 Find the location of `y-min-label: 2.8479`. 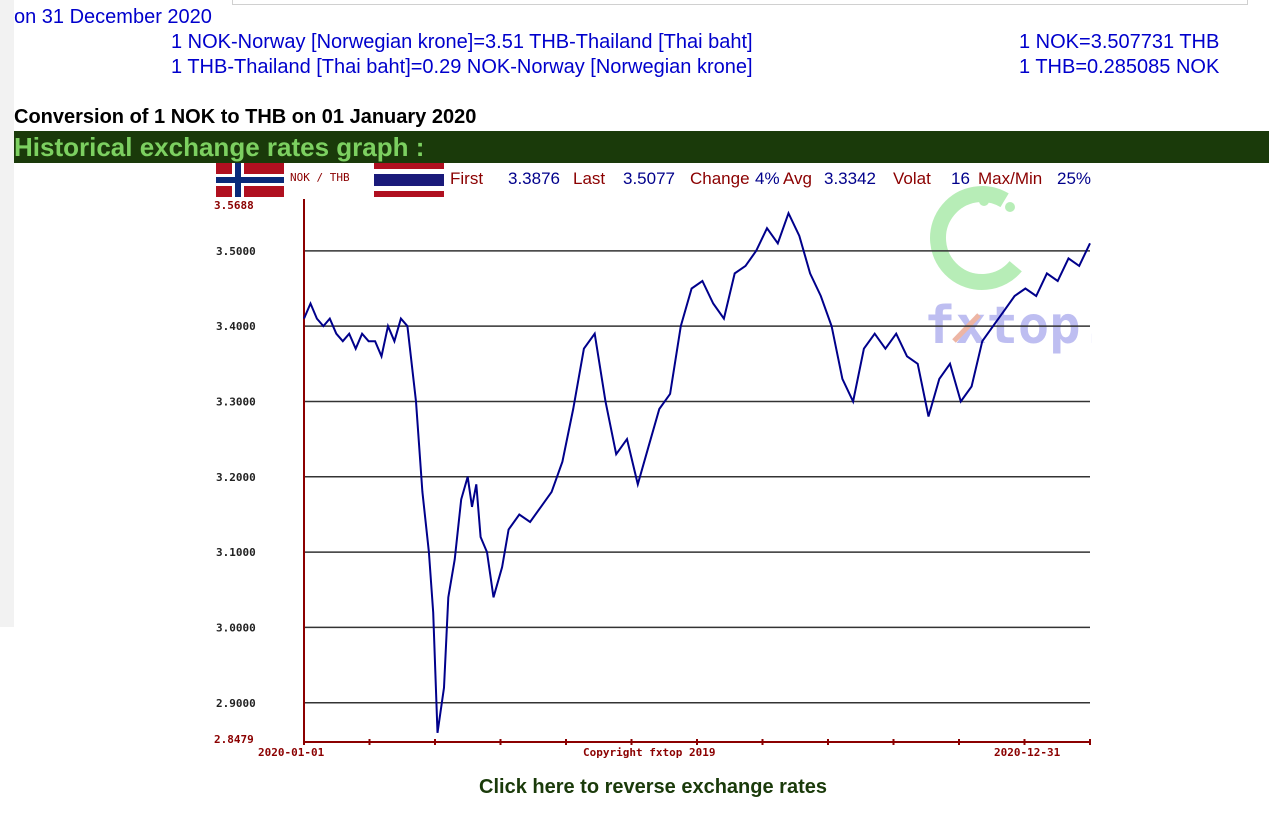

y-min-label: 2.8479 is located at coordinates (234, 739).